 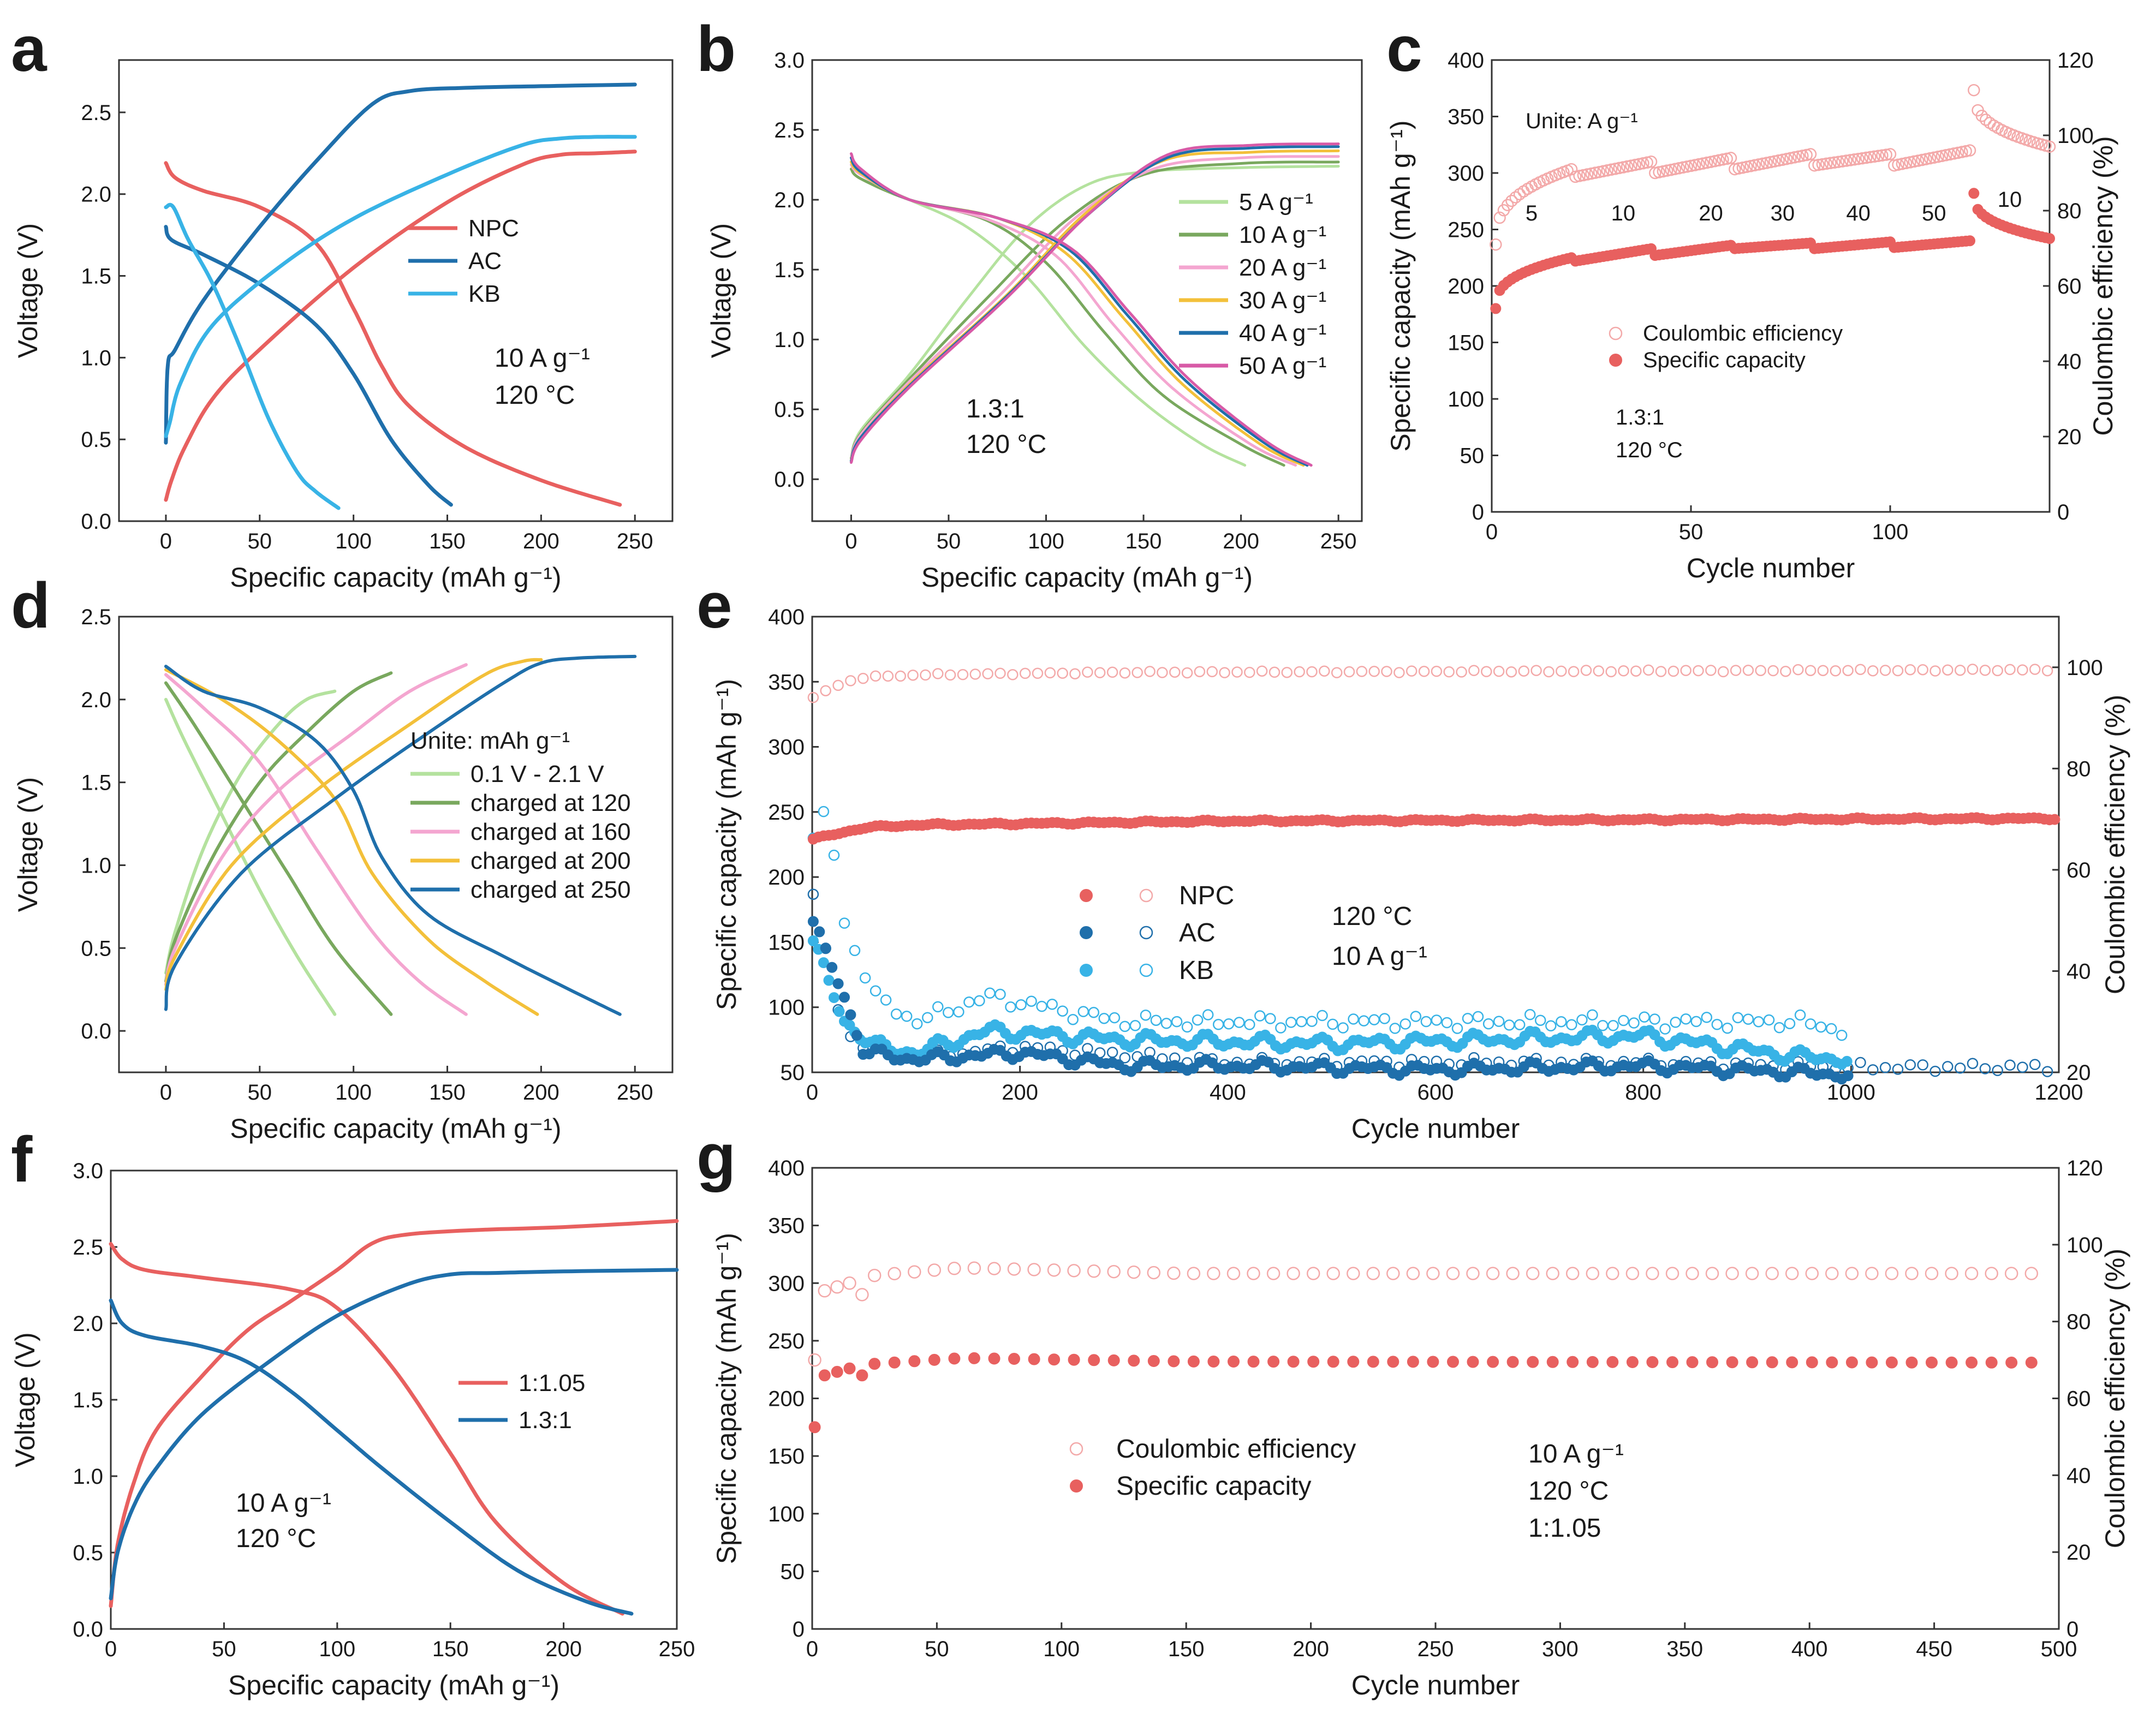 I want to click on y-tick-label: 300, so click(x=786, y=1284).